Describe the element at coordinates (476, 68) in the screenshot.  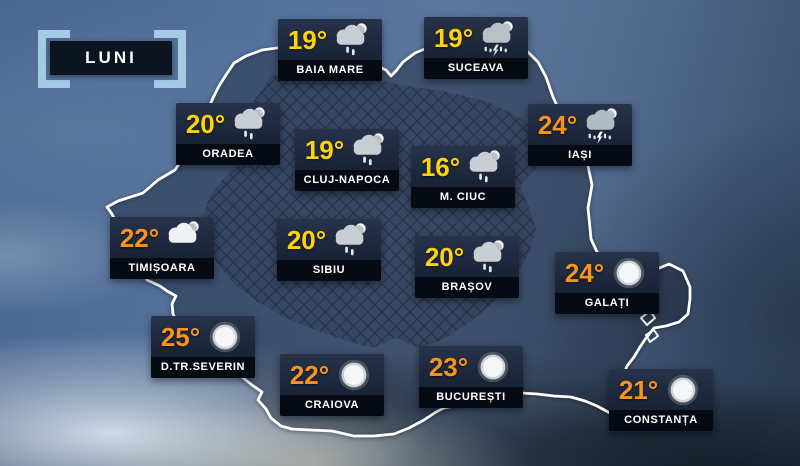
I see `city-name: SUCEAVA` at that location.